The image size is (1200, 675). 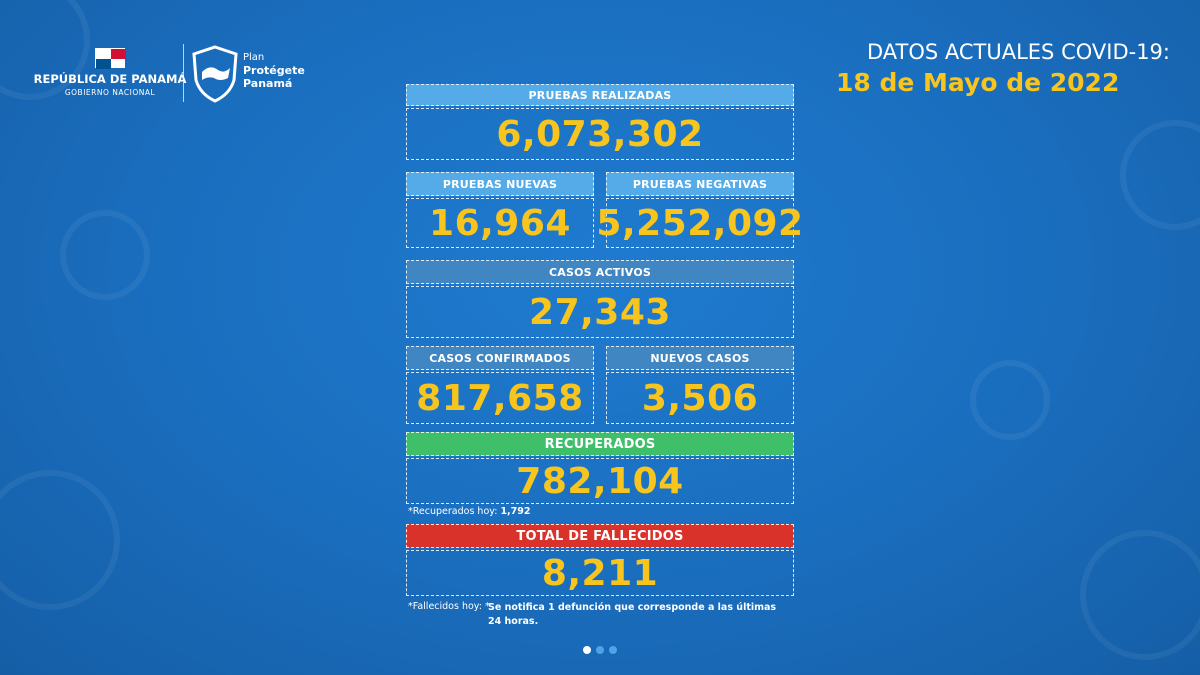 I want to click on stat-label: PRUEBAS NUEVAS, so click(x=500, y=184).